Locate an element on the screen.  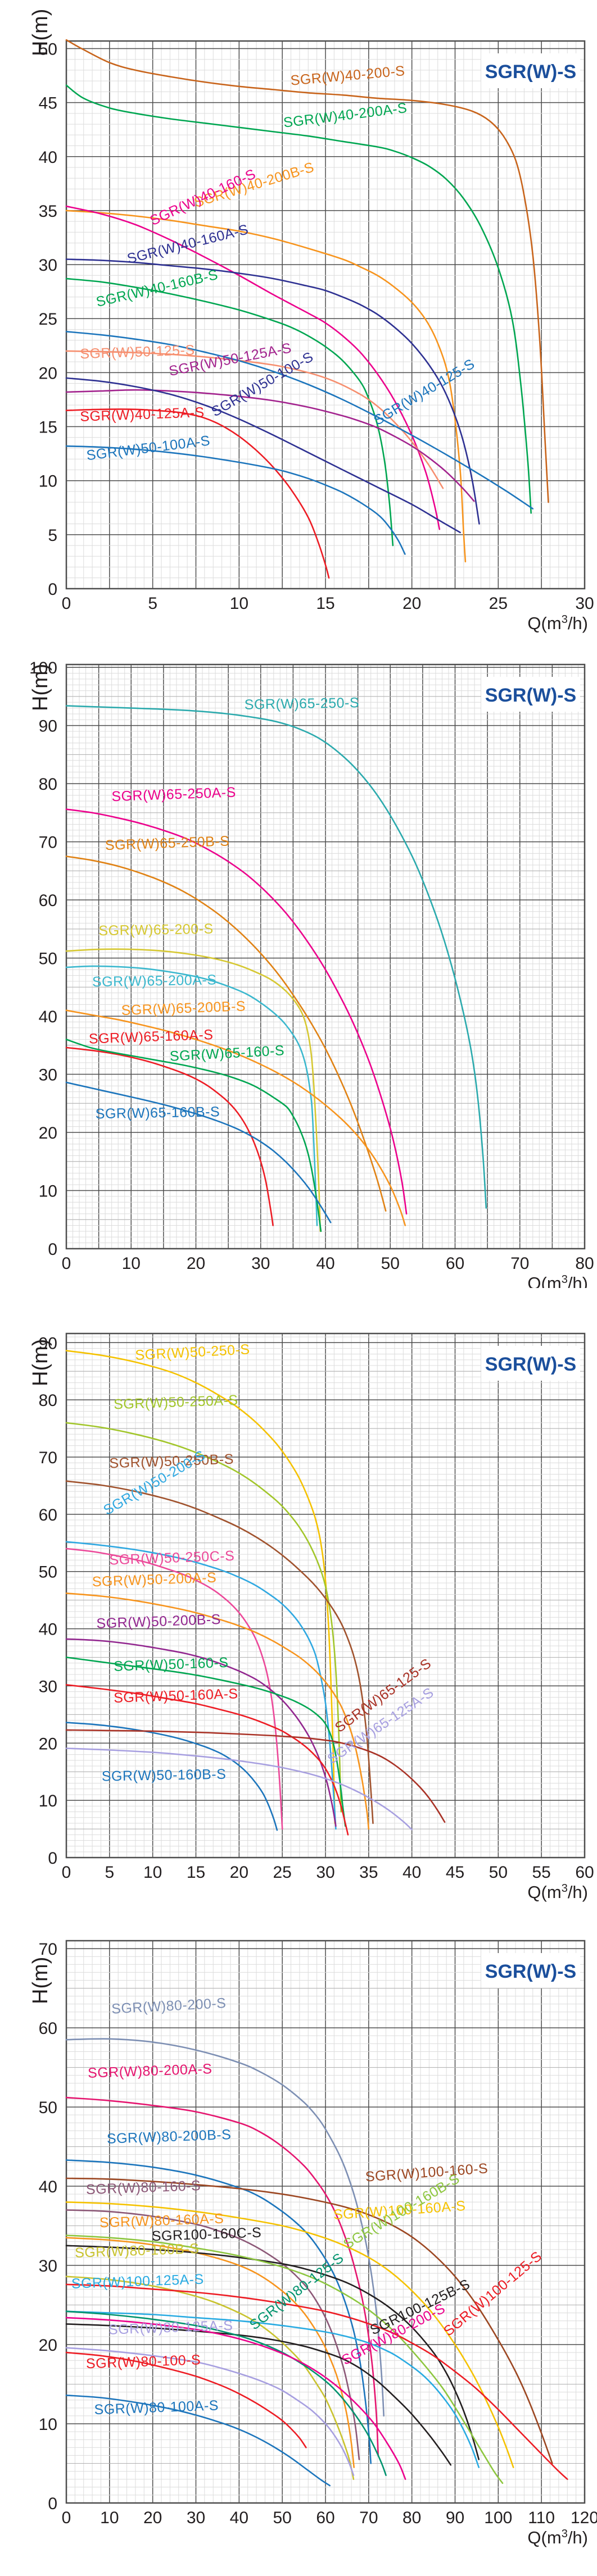
curve-SGR(W)40-160-S is located at coordinates (253, 367).